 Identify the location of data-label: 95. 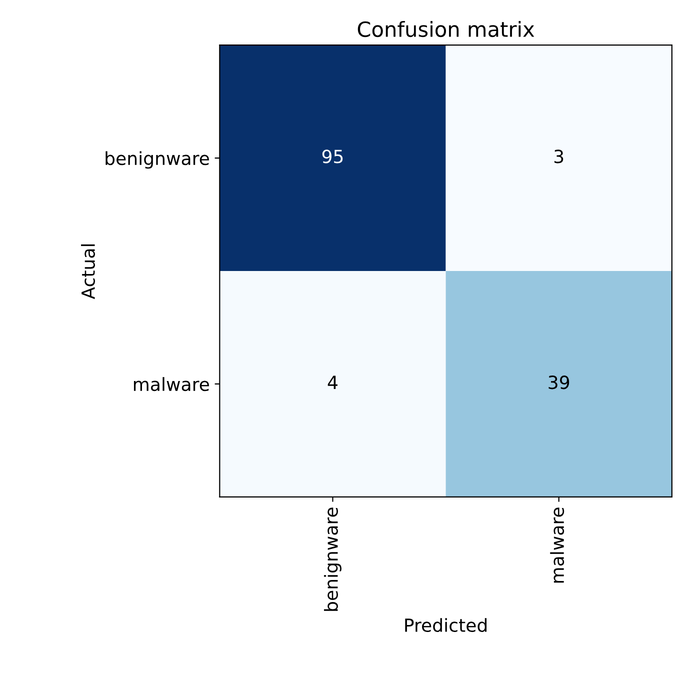
(332, 157).